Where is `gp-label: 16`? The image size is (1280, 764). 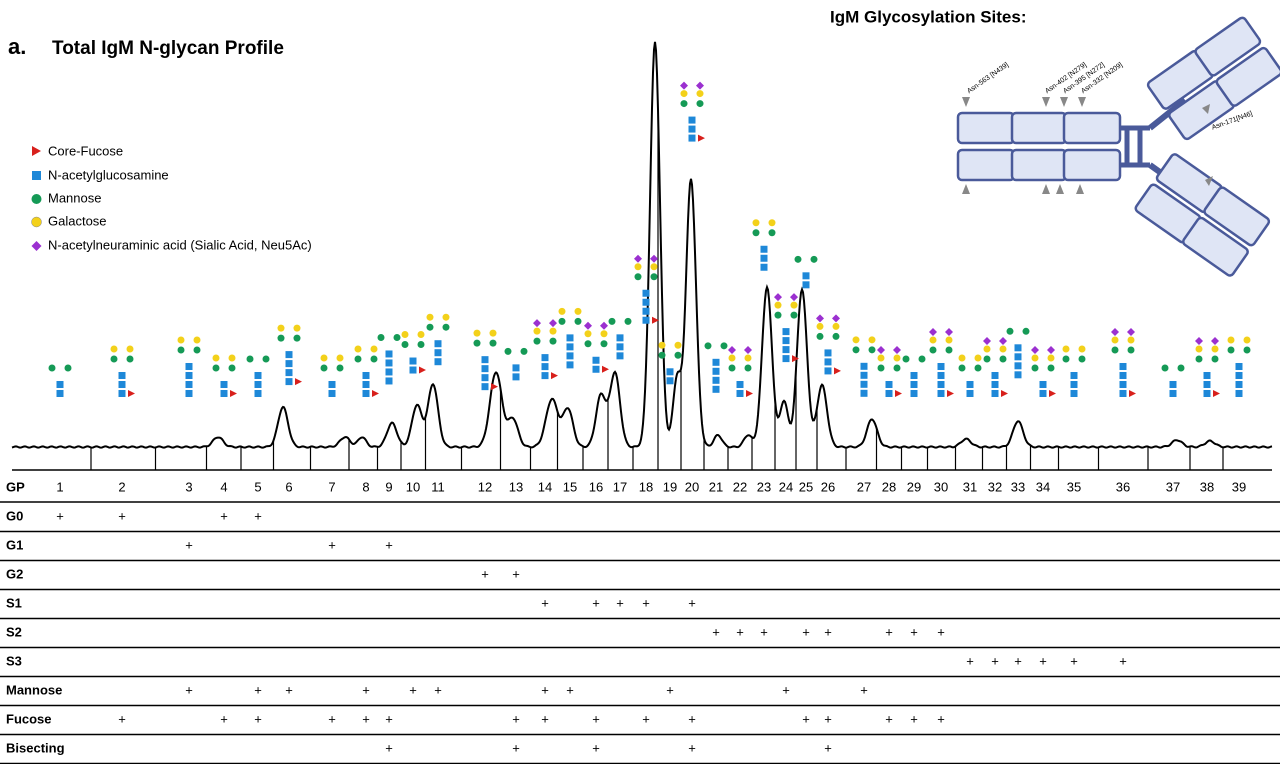 gp-label: 16 is located at coordinates (596, 486).